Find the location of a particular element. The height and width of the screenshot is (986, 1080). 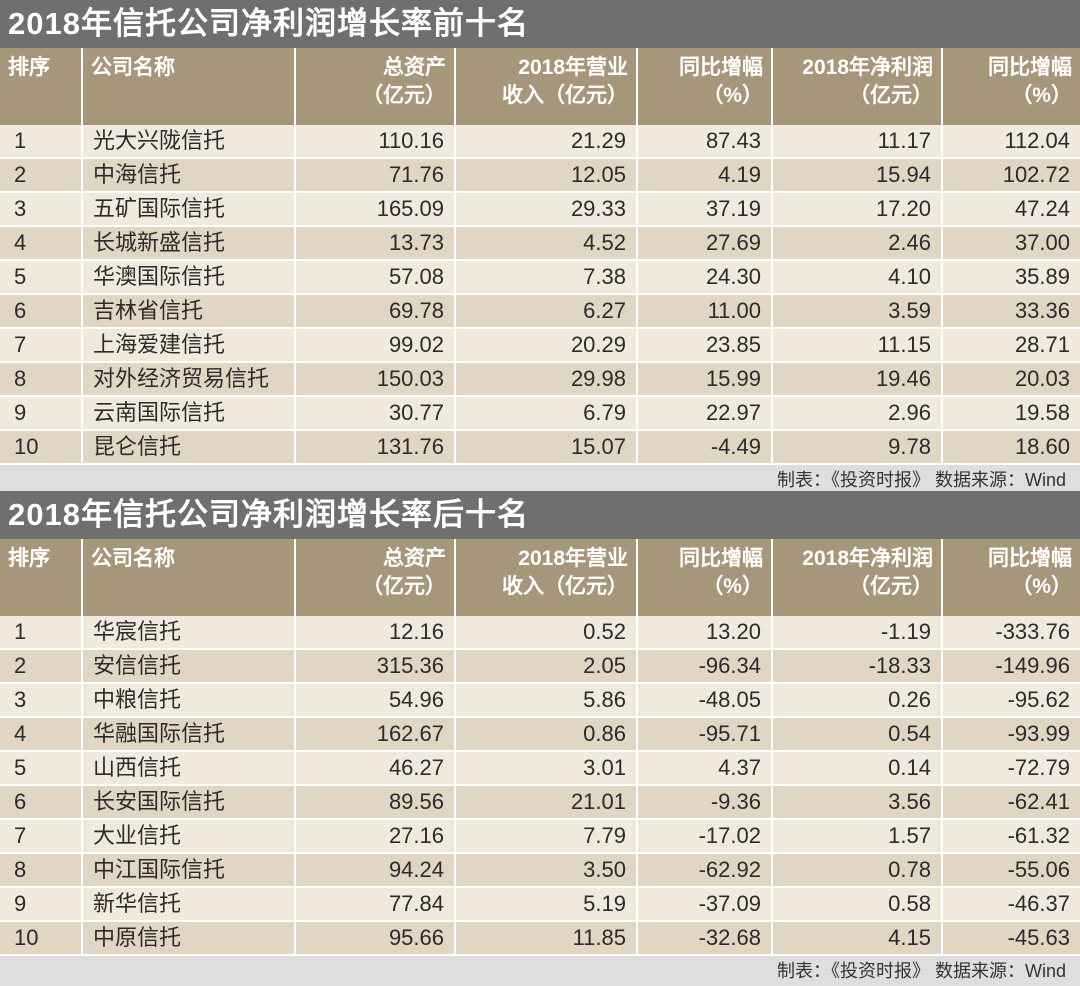

table-row: 2 中海信托 71.76 12.05 4.19 15.94 102.72 is located at coordinates (540, 175).